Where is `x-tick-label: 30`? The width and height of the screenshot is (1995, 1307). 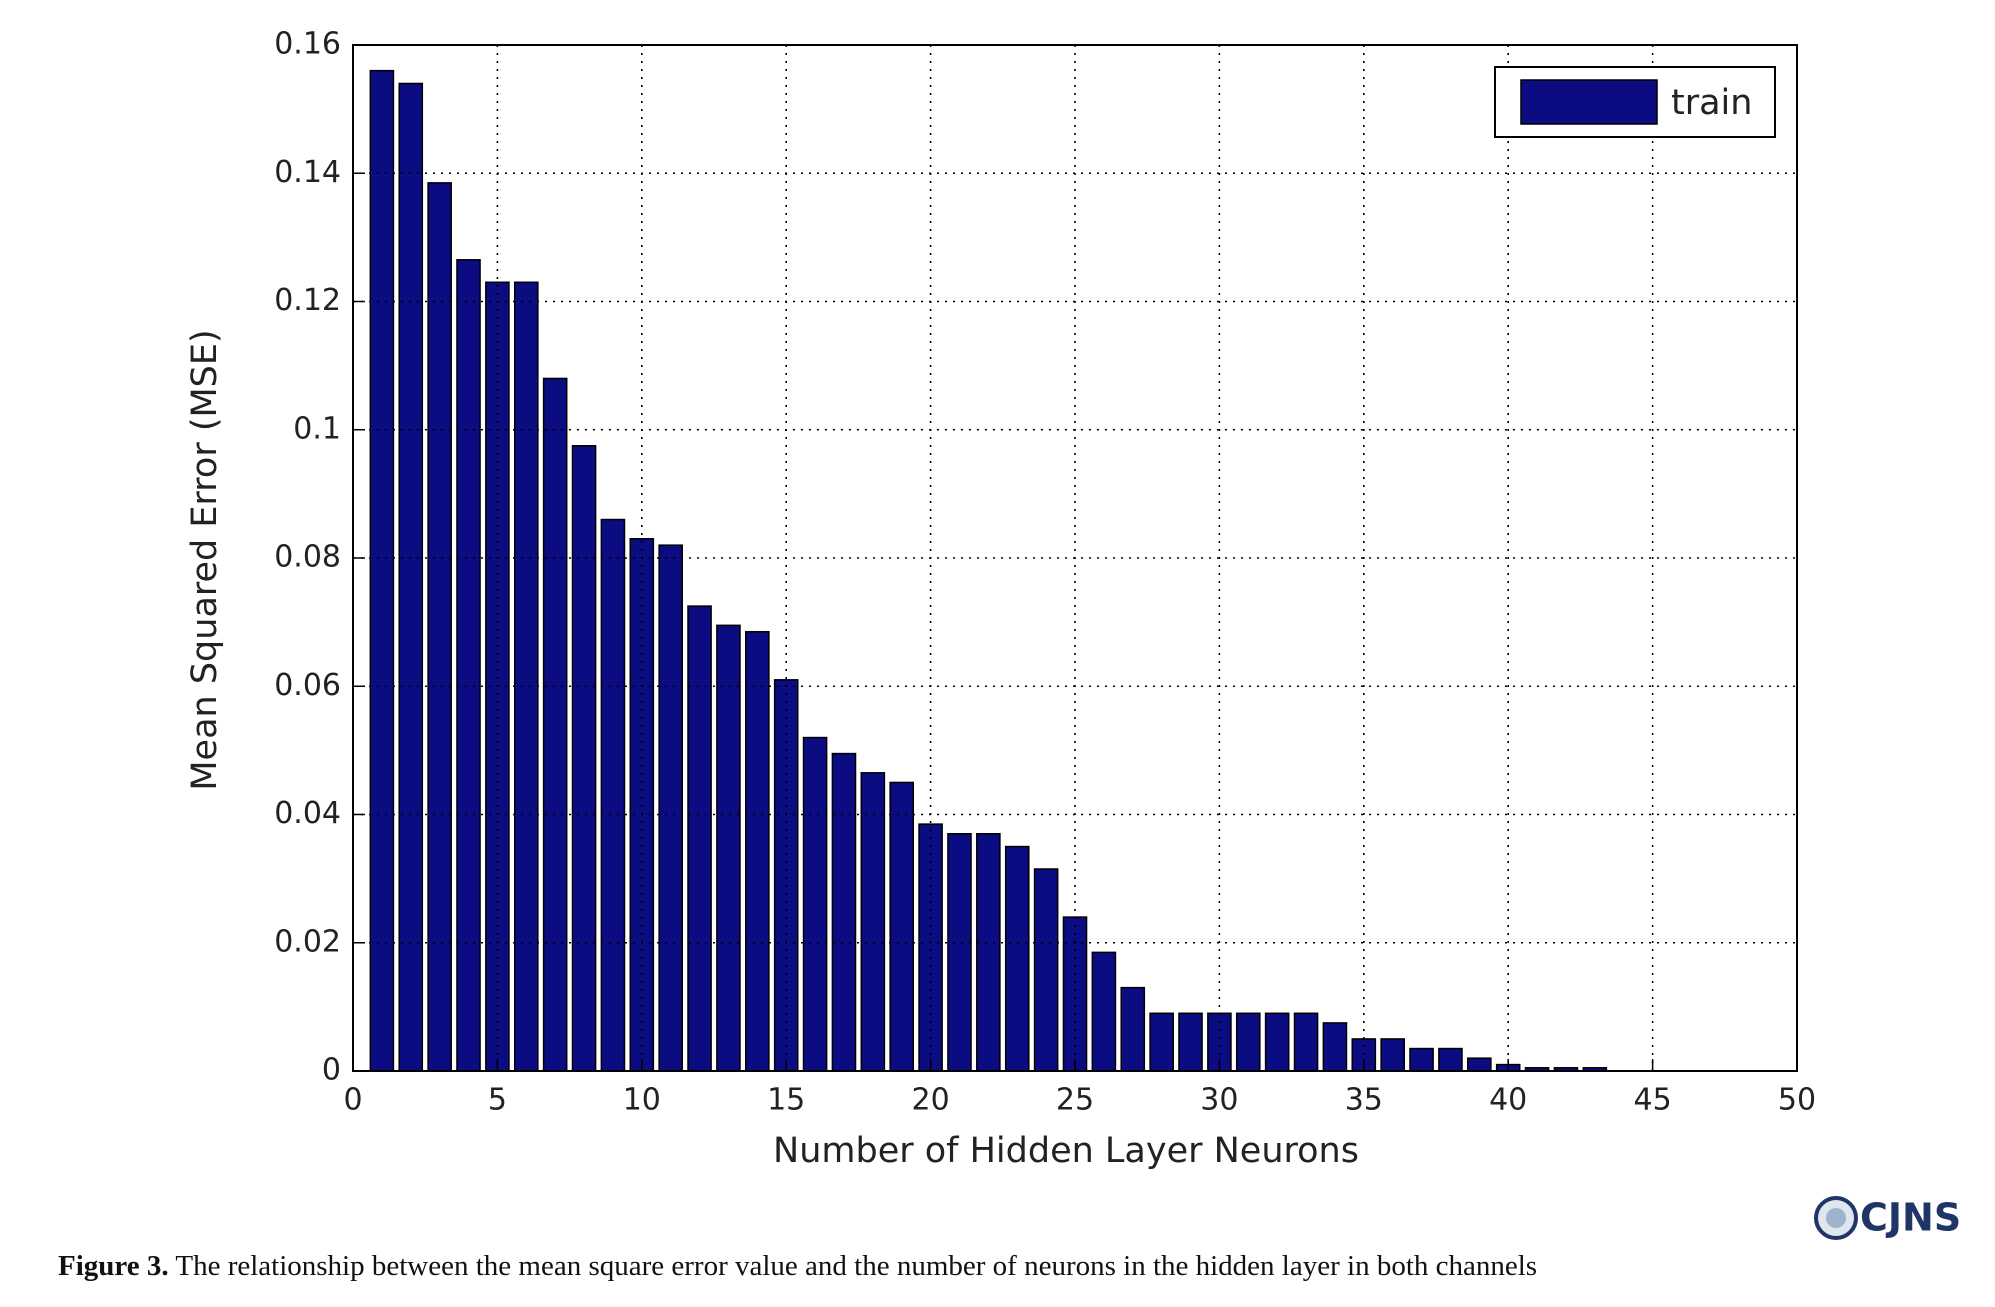
x-tick-label: 30 is located at coordinates (1219, 1100).